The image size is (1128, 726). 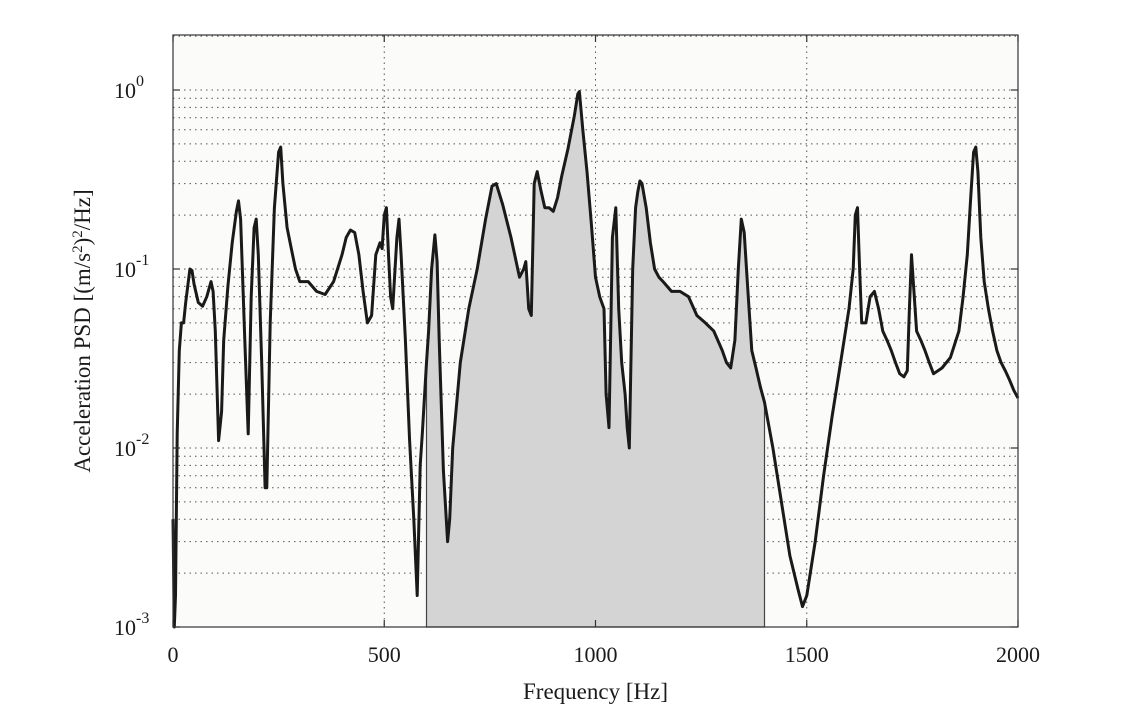 I want to click on x-tick-label: 2000, so click(x=1018, y=654).